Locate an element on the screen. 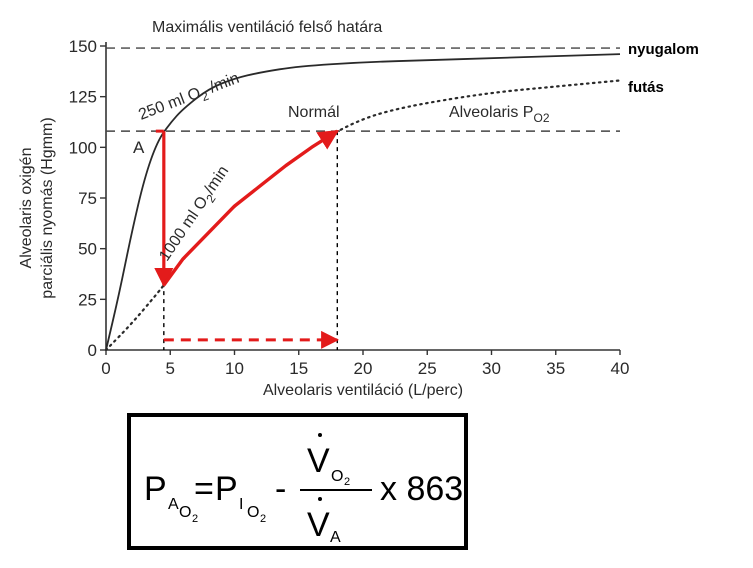 Image resolution: width=753 pixels, height=568 pixels. series-label-nyugalom: 250 ml O2 /min is located at coordinates (189, 99).